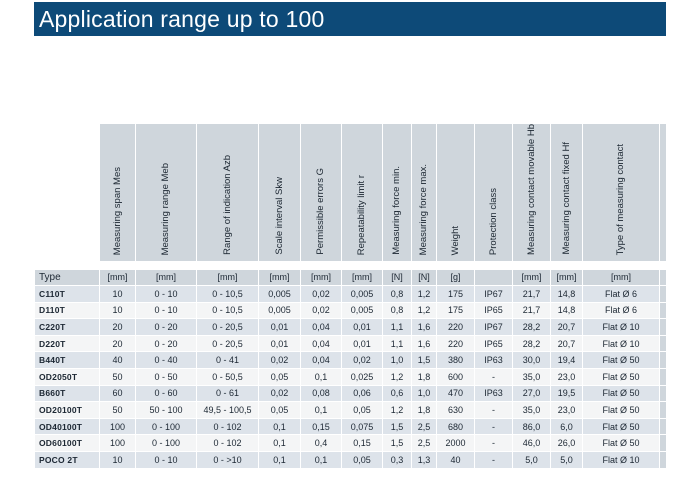 This screenshot has height=481, width=700. What do you see at coordinates (117, 360) in the screenshot?
I see `table-cell: 40` at bounding box center [117, 360].